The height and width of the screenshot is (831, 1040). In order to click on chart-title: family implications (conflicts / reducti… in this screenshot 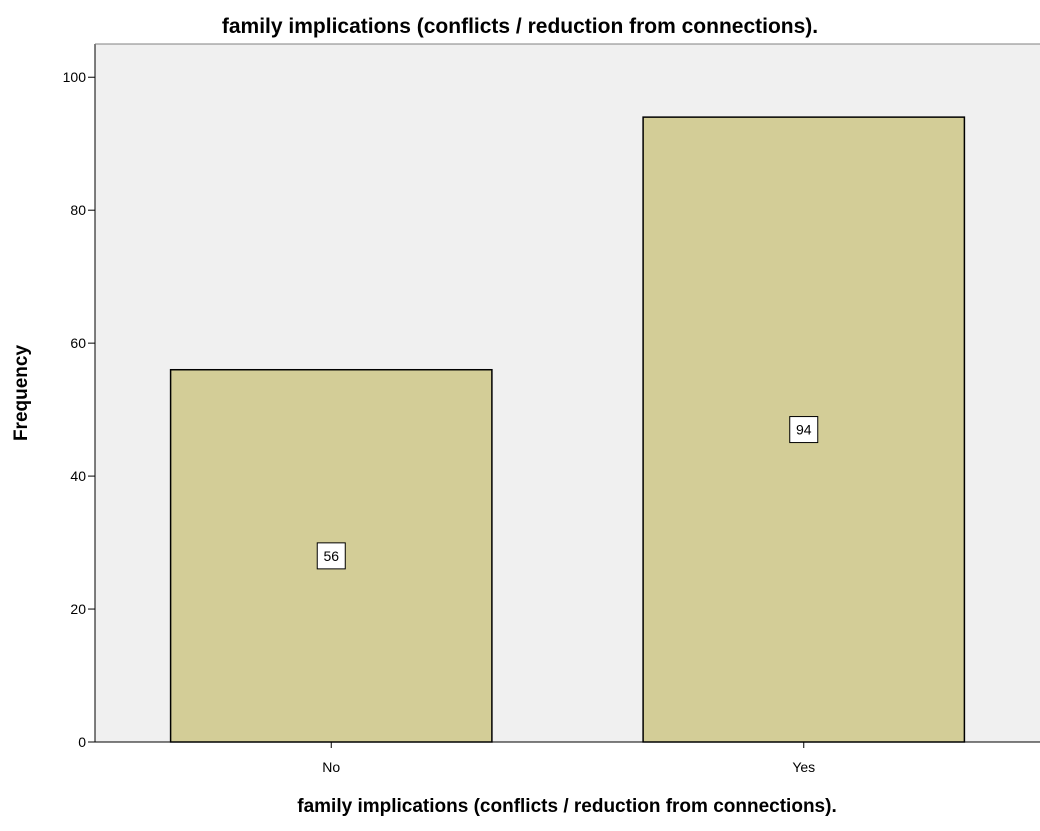, I will do `click(520, 26)`.